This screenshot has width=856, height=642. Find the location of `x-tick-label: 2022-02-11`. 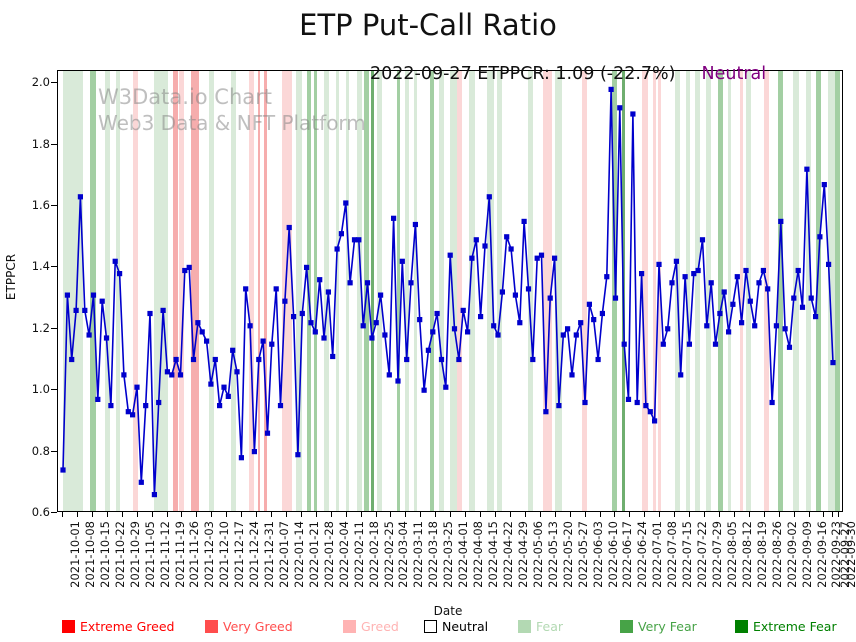

x-tick-label: 2022-02-11 is located at coordinates (358, 554).